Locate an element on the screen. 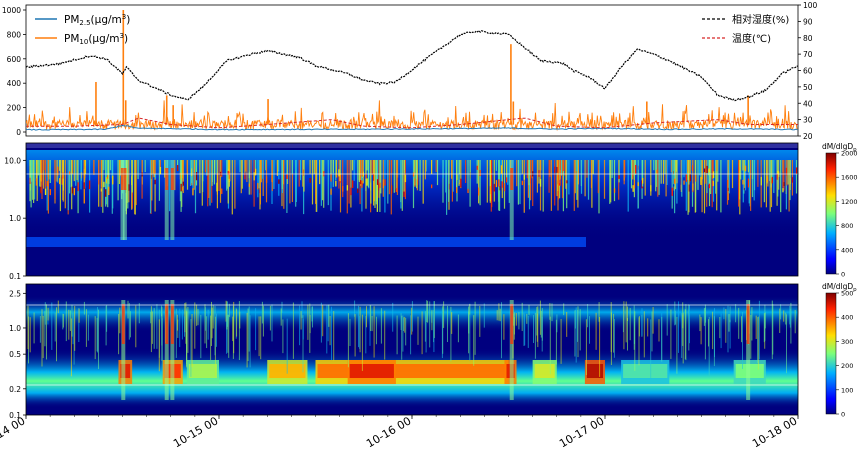 This screenshot has height=452, width=864. heatmap-plume-core is located at coordinates (512, 179).